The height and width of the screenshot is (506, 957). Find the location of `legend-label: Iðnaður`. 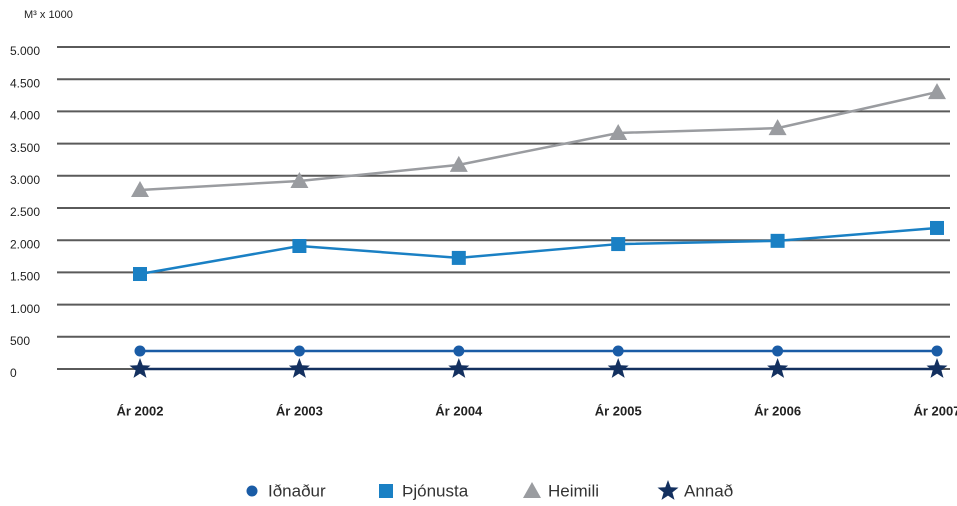

legend-label: Iðnaður is located at coordinates (297, 490).